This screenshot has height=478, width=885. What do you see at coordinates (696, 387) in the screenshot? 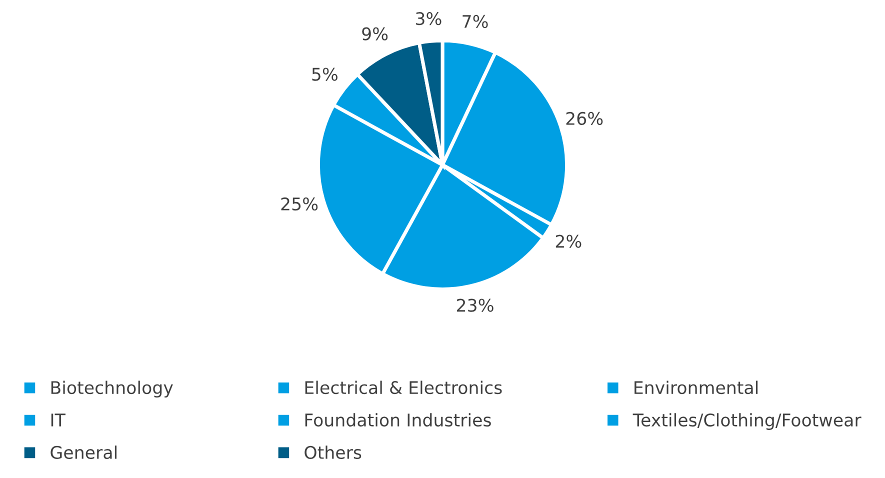
I see `legend-label: Environmental` at bounding box center [696, 387].